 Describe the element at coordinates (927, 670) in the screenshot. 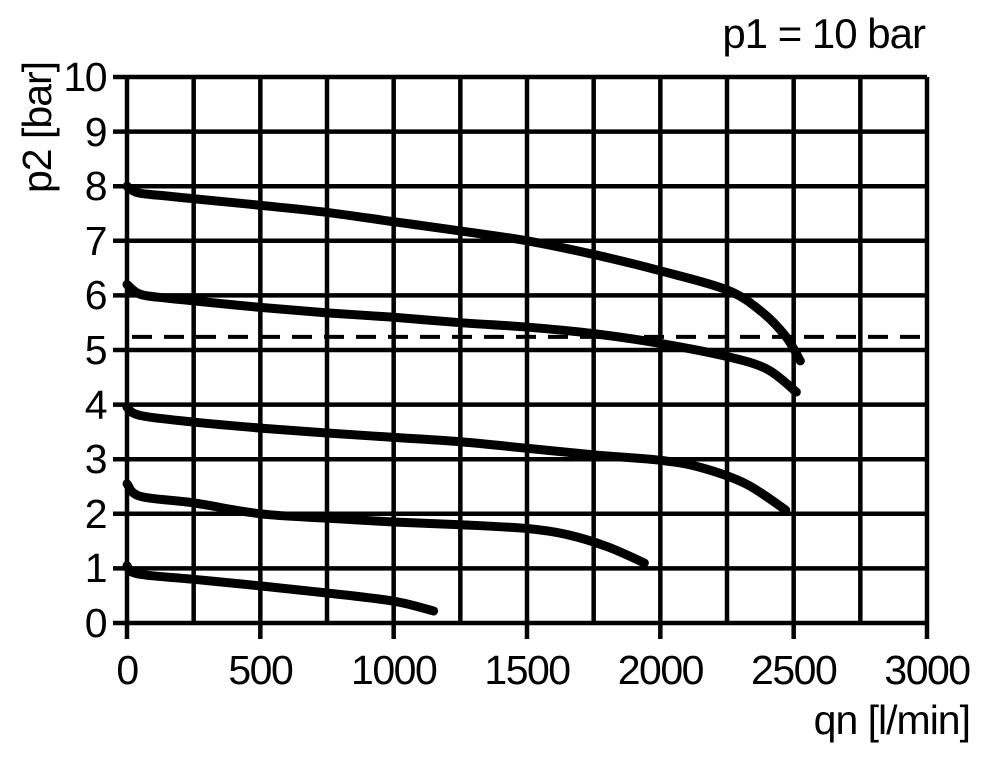

I see `x-tick-label: 3000` at that location.